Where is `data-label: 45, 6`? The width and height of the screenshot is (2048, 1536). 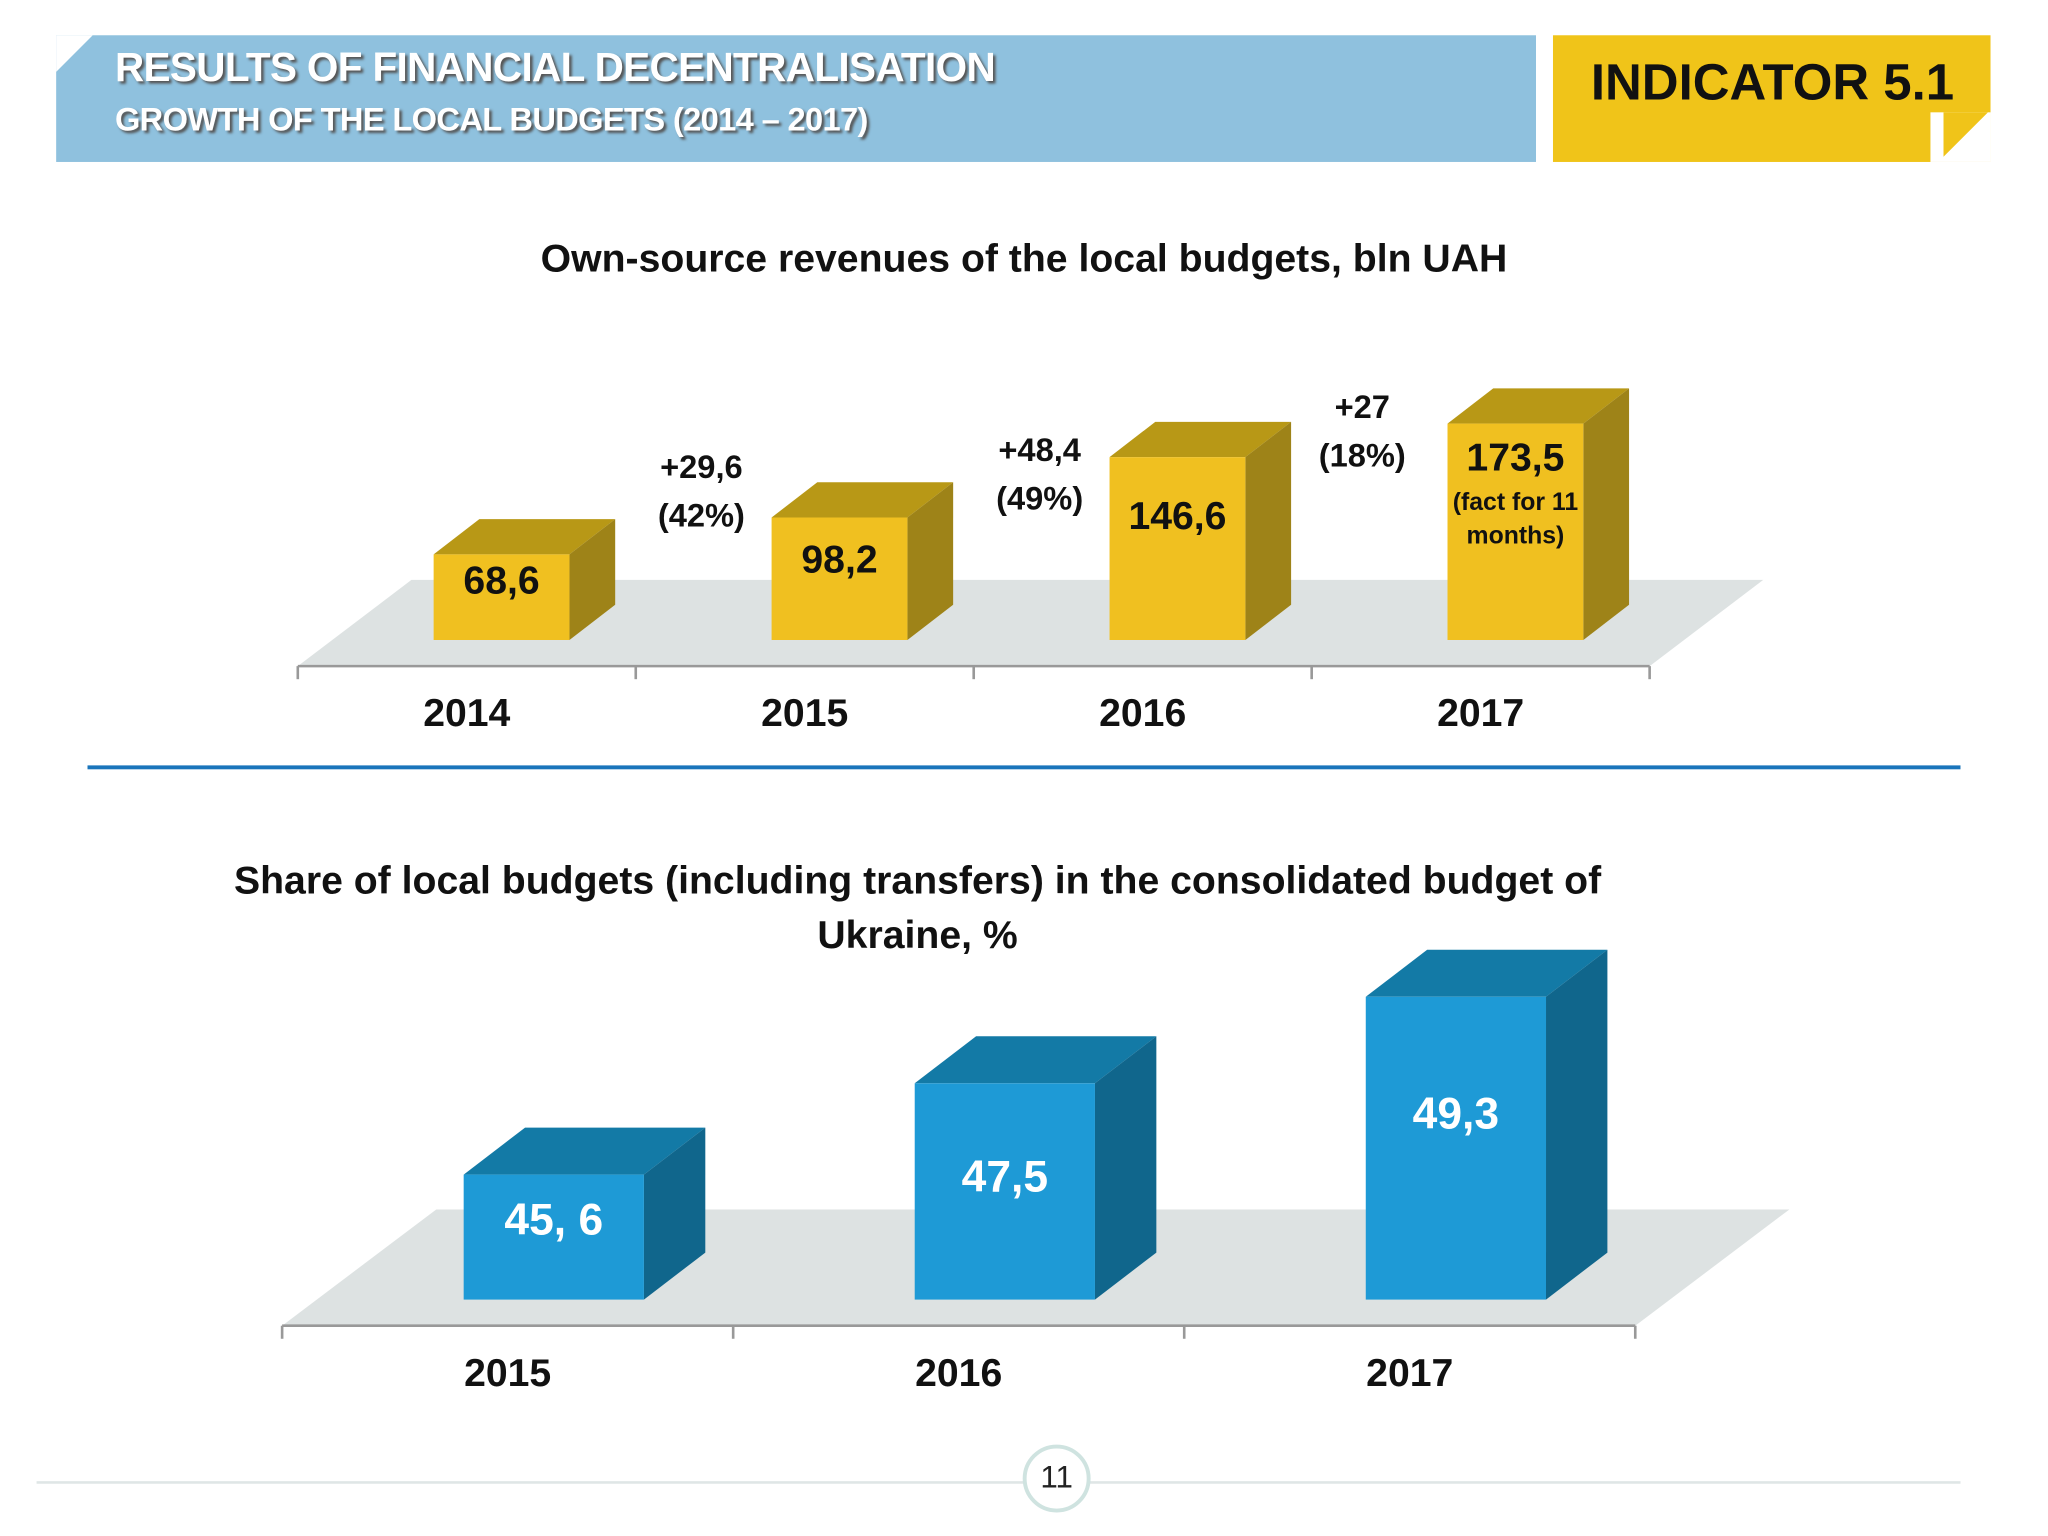 data-label: 45, 6 is located at coordinates (553, 1220).